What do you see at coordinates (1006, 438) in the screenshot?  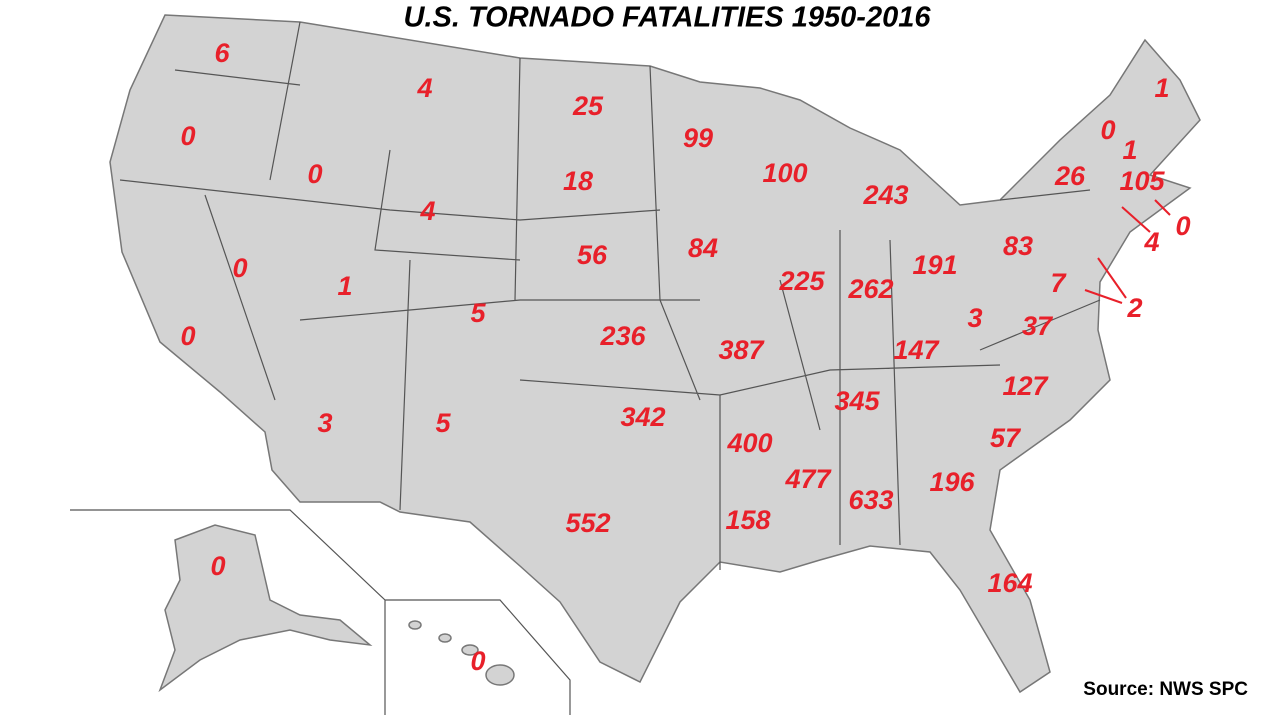 I see `fatality-label: 57` at bounding box center [1006, 438].